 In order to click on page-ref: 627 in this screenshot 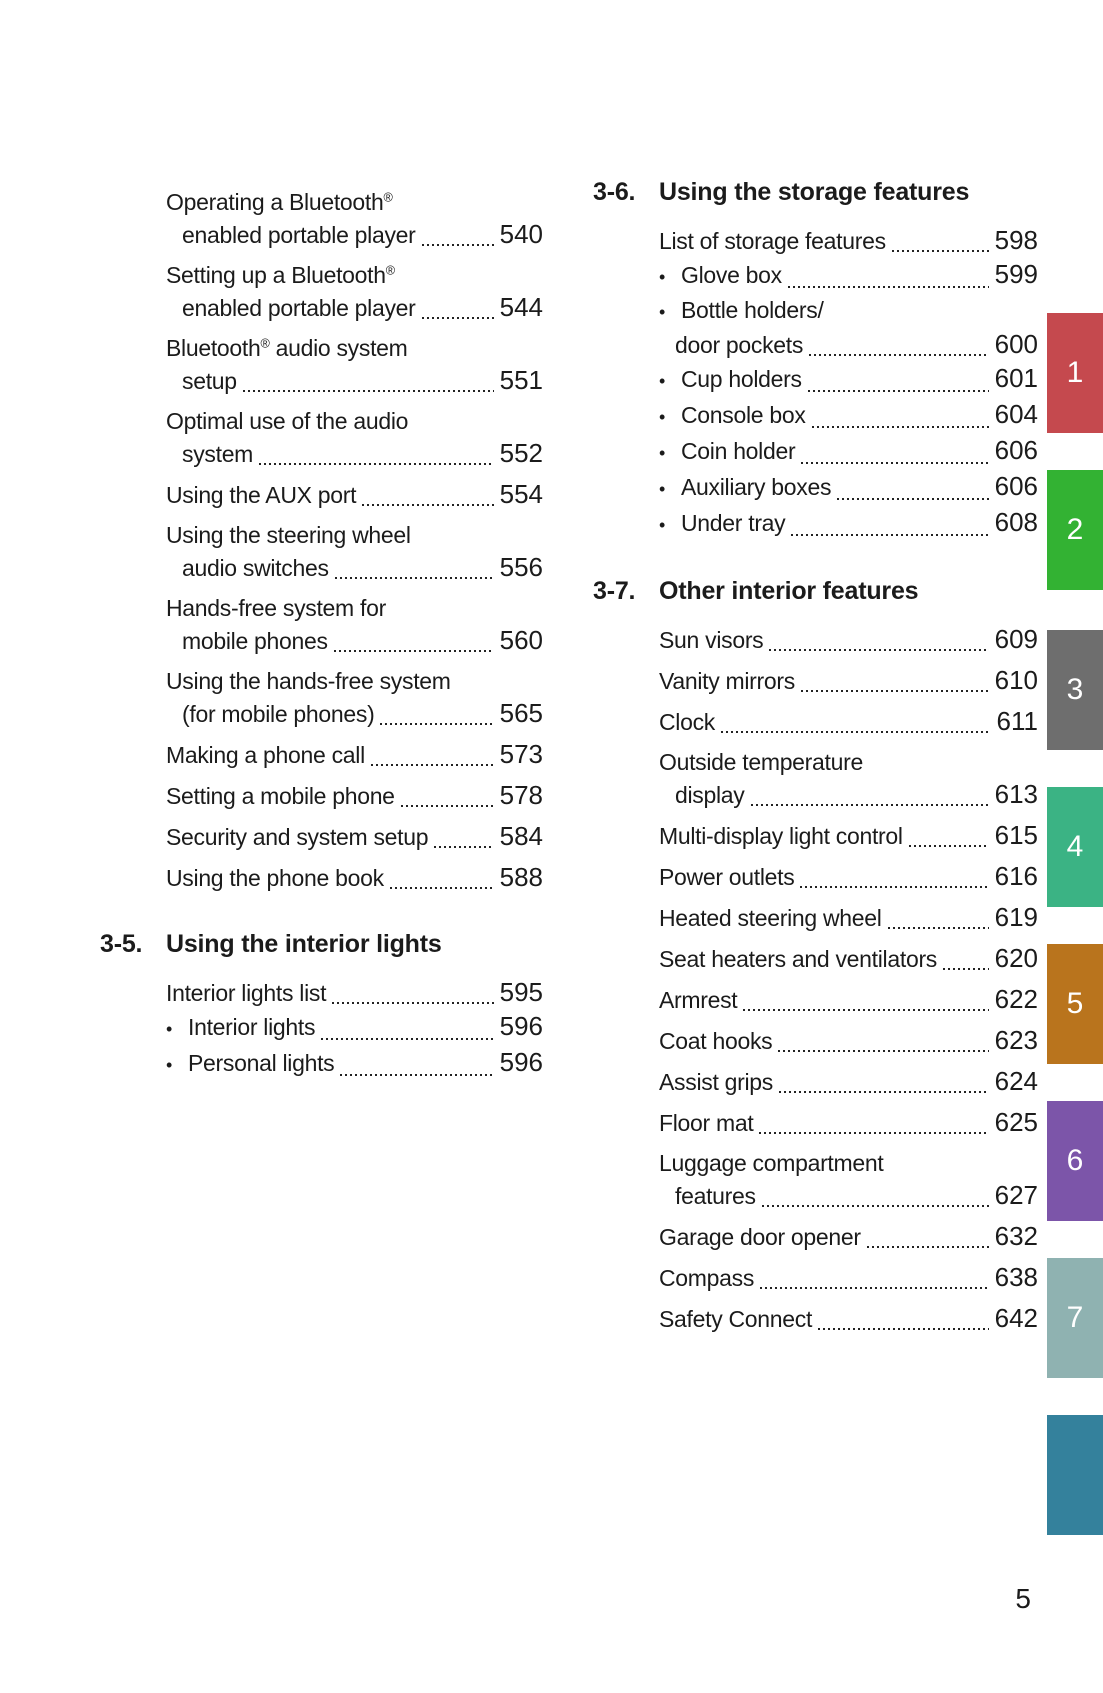, I will do `click(1016, 1195)`.